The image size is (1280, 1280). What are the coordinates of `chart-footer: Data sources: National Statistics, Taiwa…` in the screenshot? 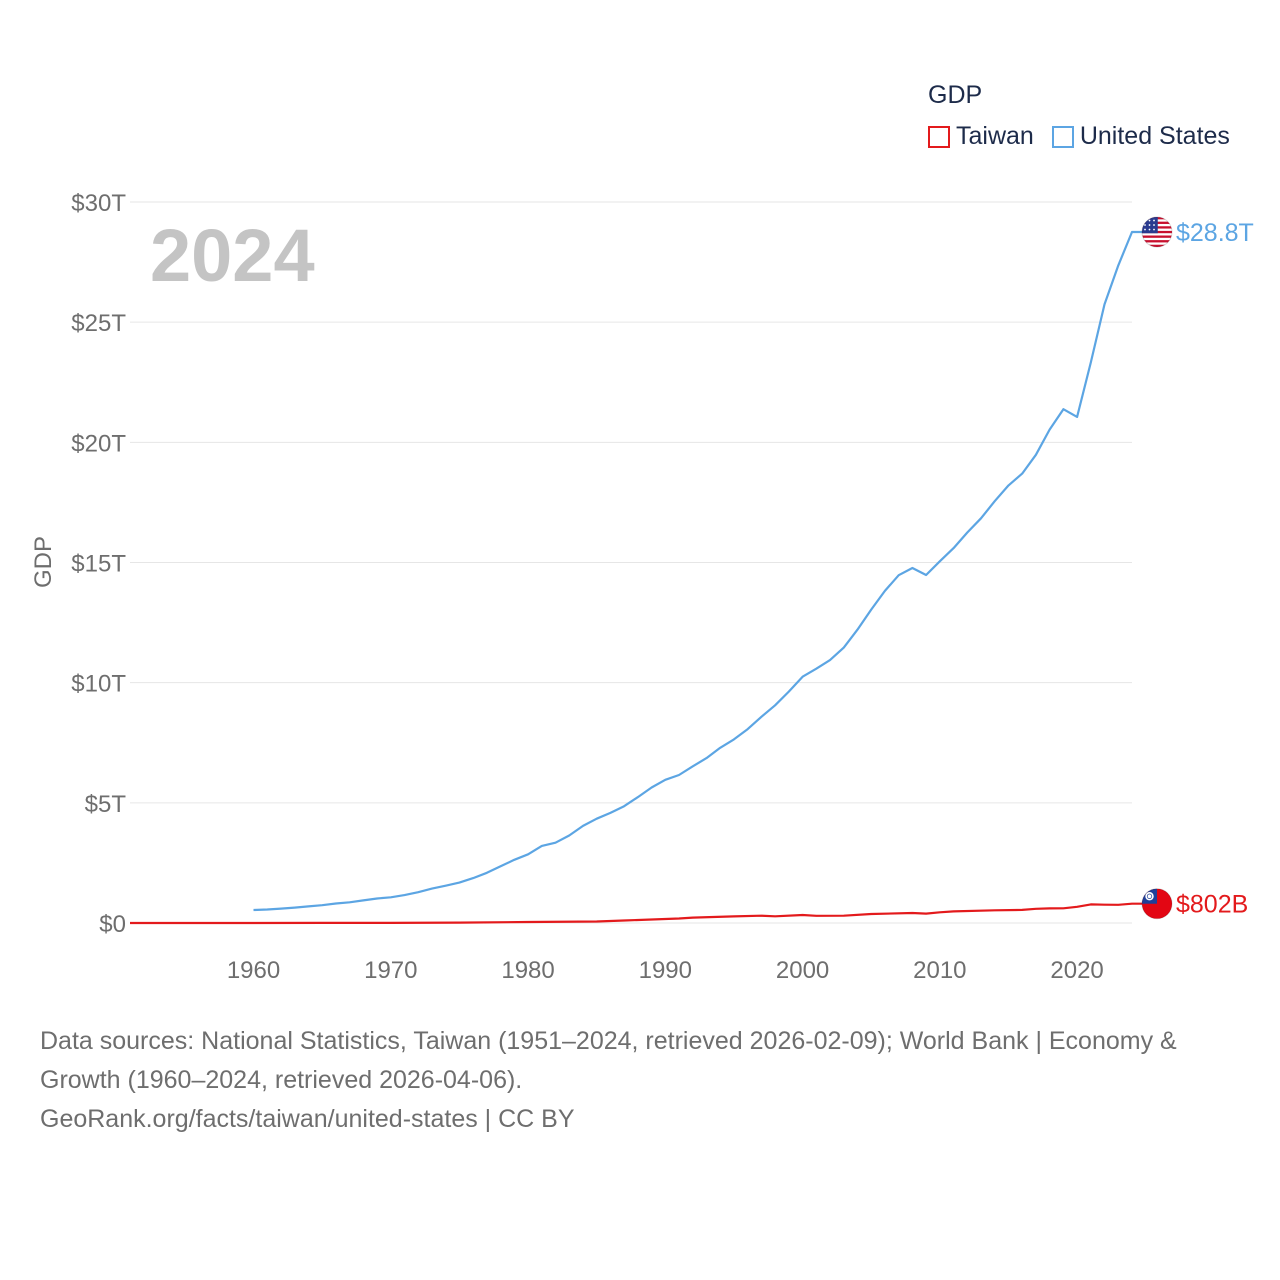 It's located at (640, 1080).